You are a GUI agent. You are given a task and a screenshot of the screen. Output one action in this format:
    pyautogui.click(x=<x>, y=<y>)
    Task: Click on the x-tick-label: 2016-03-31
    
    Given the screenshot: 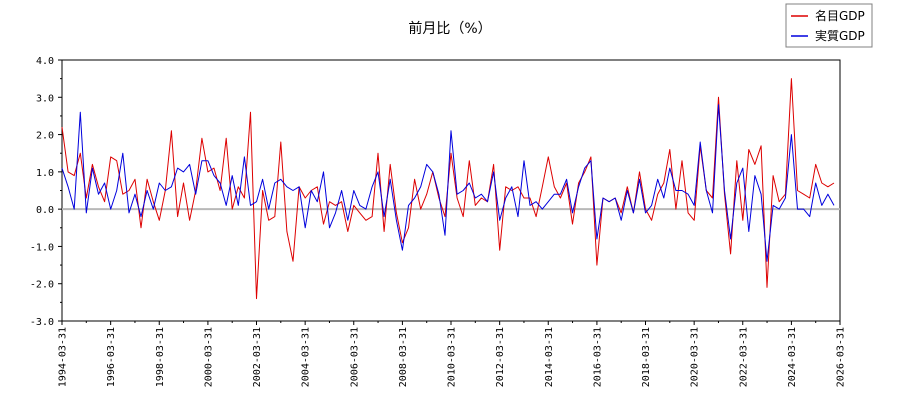 What is the action you would take?
    pyautogui.click(x=597, y=357)
    